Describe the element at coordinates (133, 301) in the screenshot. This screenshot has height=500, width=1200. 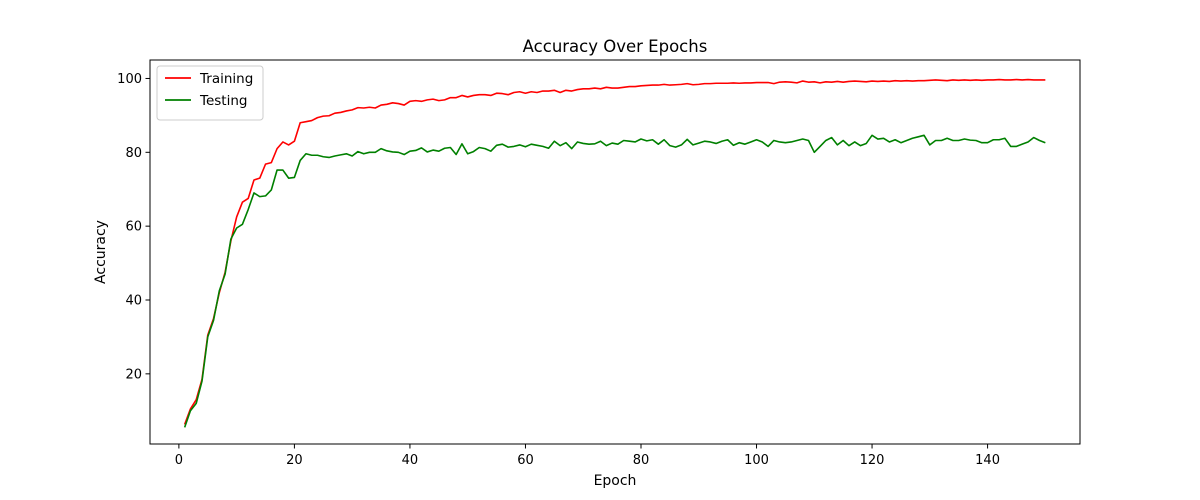
I see `y-tick-label: 40` at that location.